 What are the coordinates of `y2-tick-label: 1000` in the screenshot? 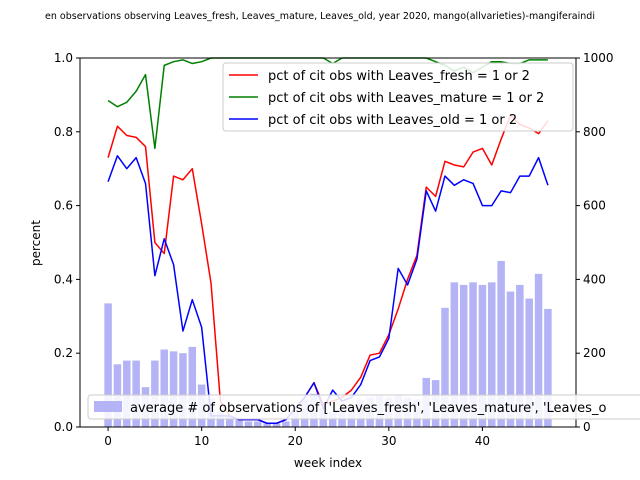 It's located at (598, 58).